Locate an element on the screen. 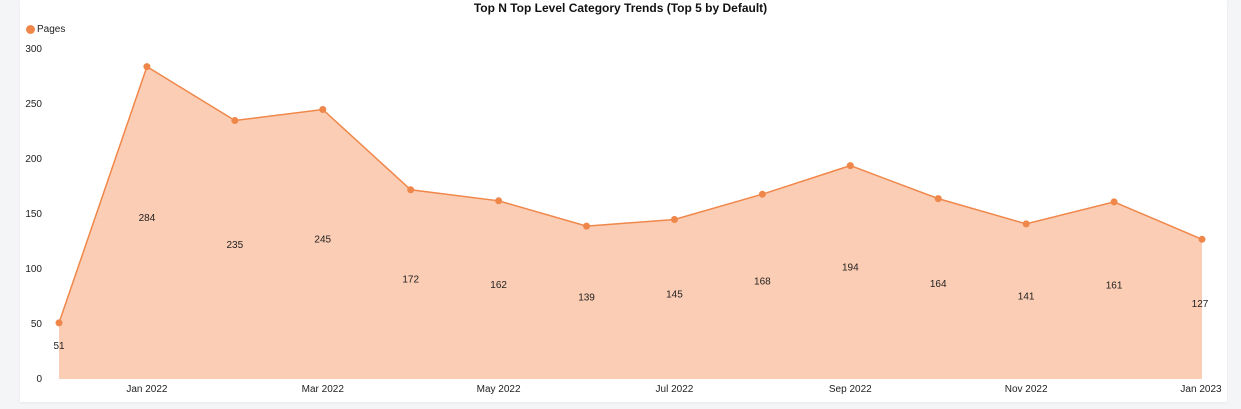  legend-label-pages: Pages is located at coordinates (51, 29).